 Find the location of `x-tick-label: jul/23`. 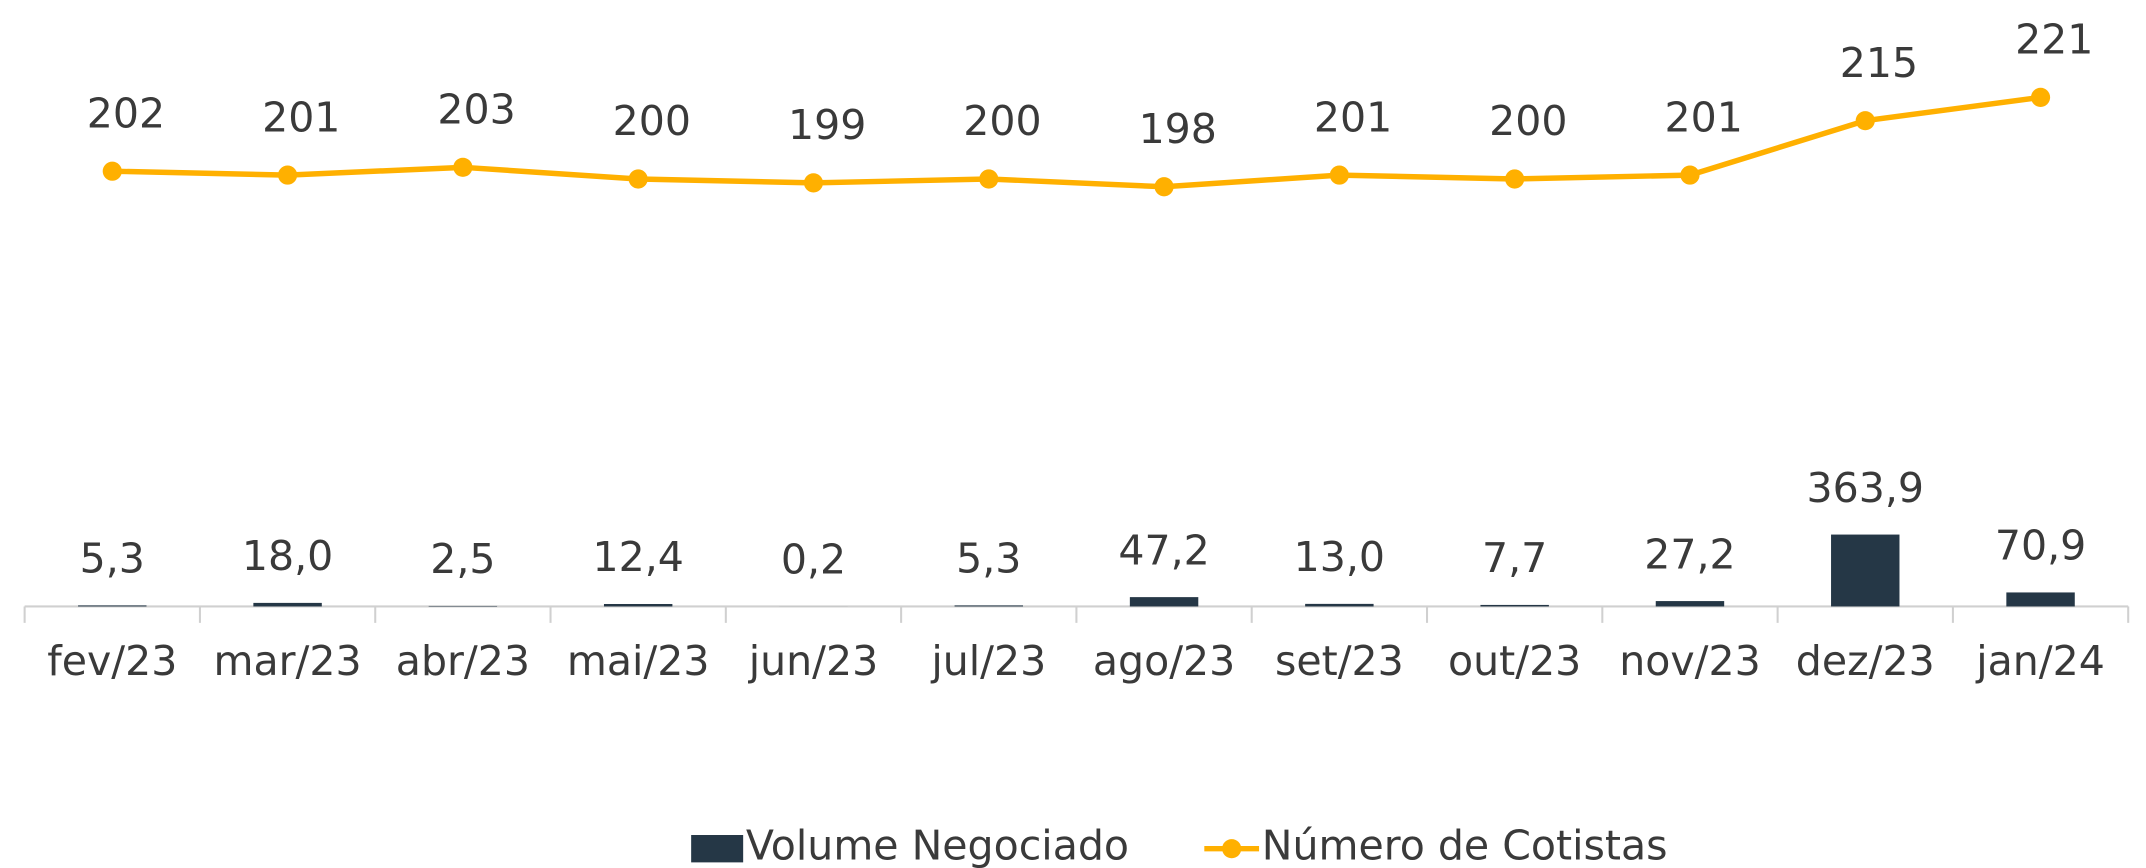

x-tick-label: jul/23 is located at coordinates (988, 661).